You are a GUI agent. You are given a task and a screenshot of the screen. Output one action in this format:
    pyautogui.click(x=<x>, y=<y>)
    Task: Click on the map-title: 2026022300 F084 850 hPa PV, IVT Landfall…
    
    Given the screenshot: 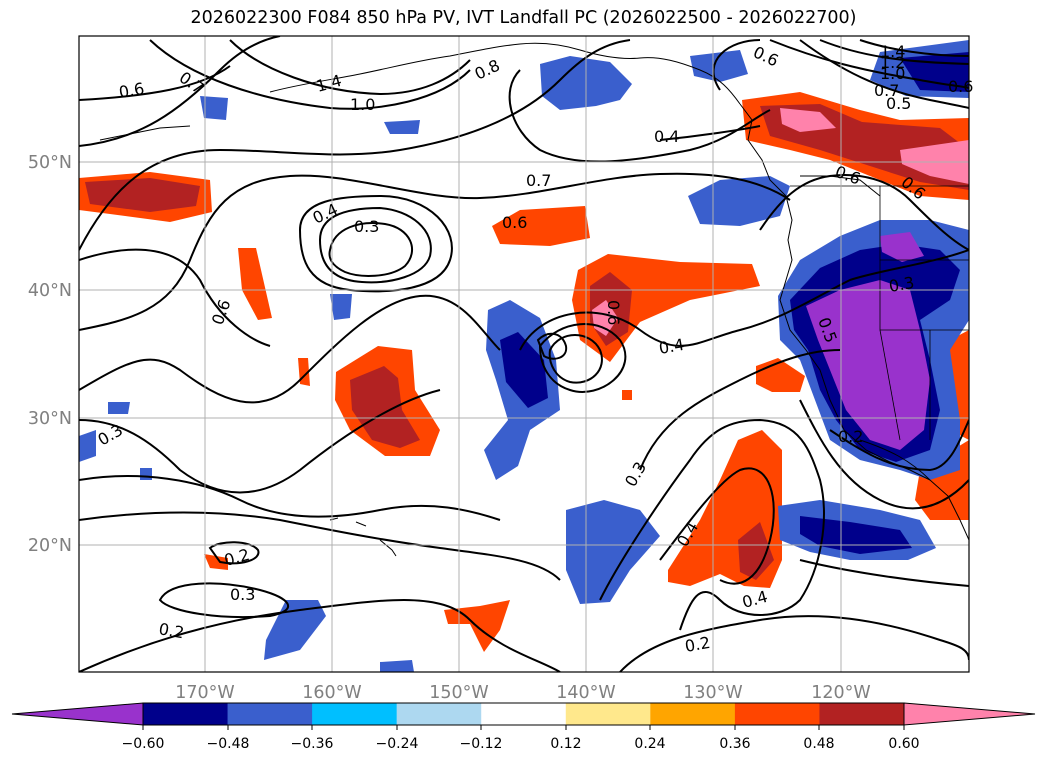 What is the action you would take?
    pyautogui.click(x=523, y=18)
    